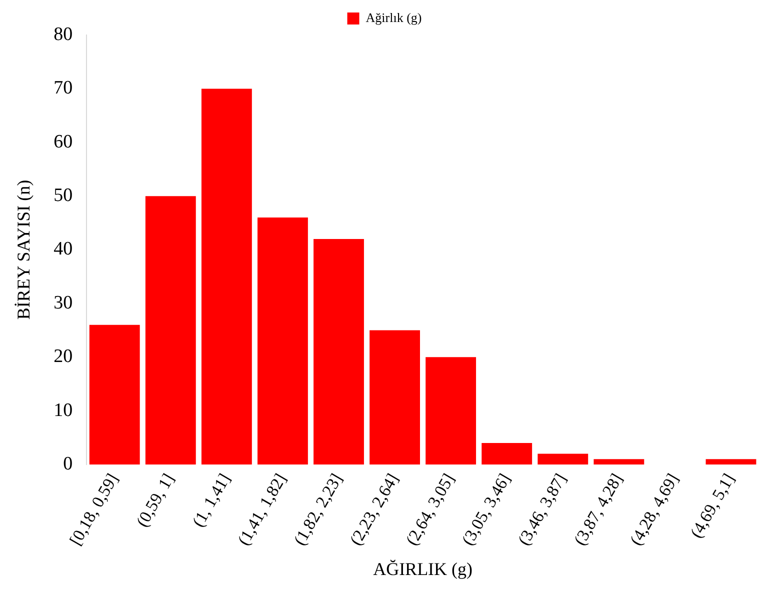  Describe the element at coordinates (24, 250) in the screenshot. I see `y-axis-title: BİREY SAYISI (n)` at that location.